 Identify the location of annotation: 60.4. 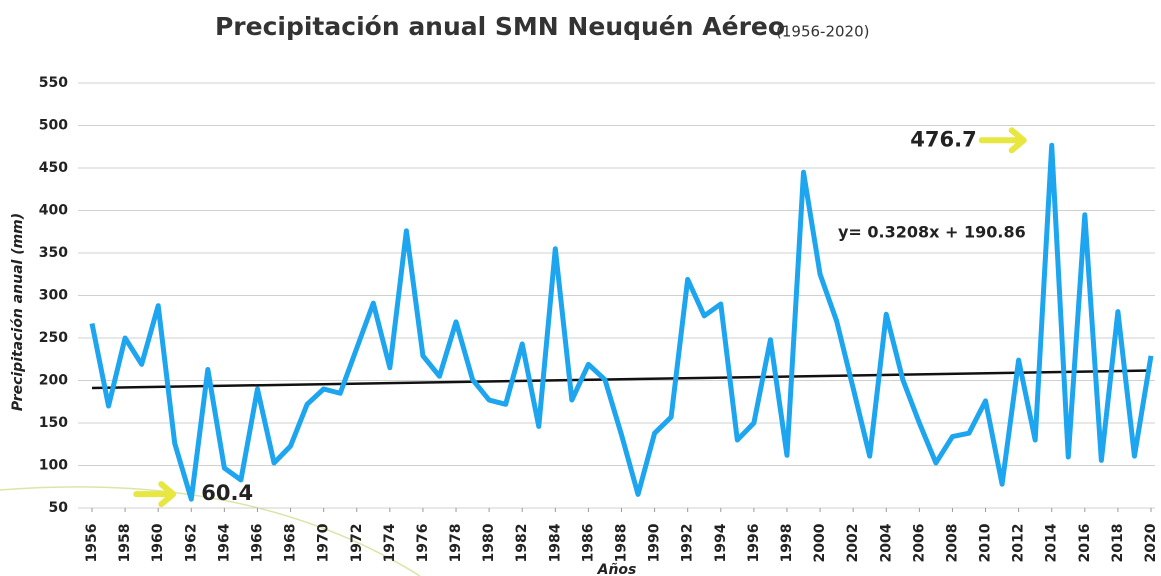
(227, 493).